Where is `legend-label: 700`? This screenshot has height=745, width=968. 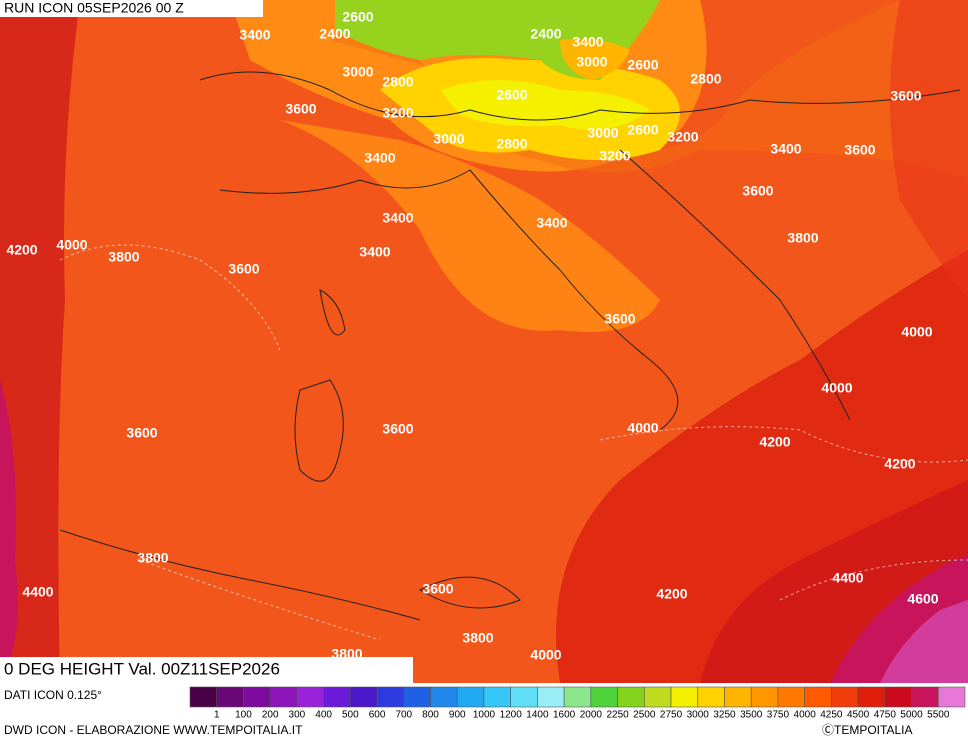 legend-label: 700 is located at coordinates (403, 715).